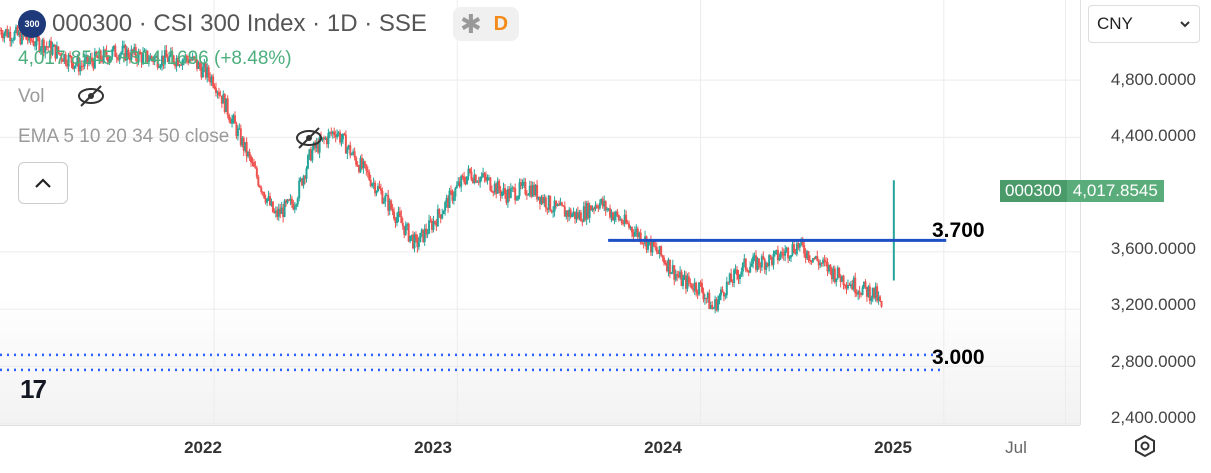  I want to click on tradingview-logo-icon: 17, so click(33, 389).